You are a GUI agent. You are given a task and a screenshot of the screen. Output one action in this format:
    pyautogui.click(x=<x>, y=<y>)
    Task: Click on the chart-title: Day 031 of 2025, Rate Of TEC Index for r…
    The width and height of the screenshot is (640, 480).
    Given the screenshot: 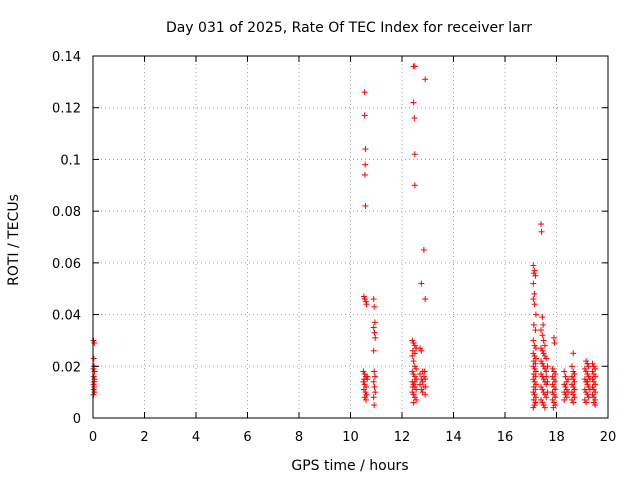 What is the action you would take?
    pyautogui.click(x=349, y=28)
    